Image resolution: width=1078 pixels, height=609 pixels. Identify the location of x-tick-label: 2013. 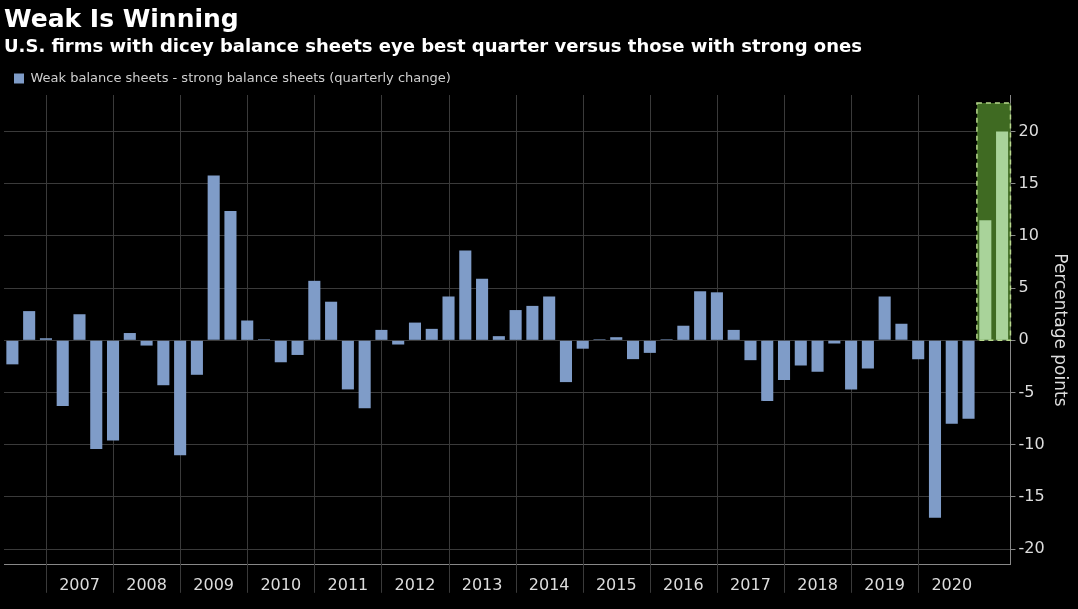
(482, 584).